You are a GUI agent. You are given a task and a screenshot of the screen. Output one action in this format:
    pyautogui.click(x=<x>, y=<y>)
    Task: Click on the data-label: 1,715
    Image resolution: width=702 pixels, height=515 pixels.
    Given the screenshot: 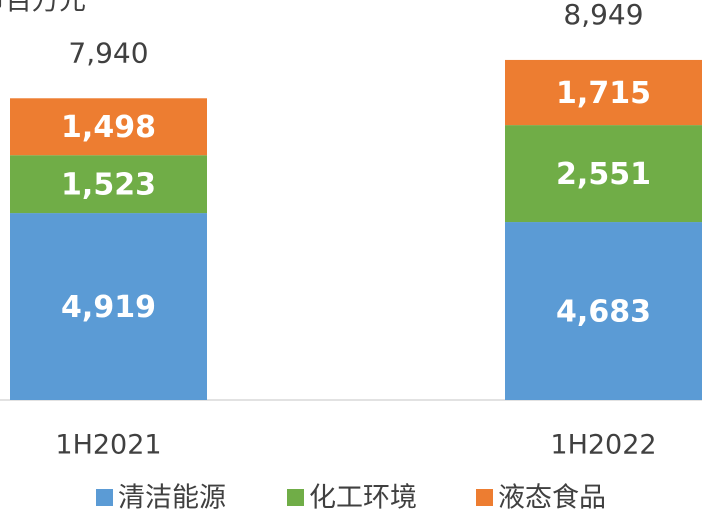 What is the action you would take?
    pyautogui.click(x=603, y=93)
    